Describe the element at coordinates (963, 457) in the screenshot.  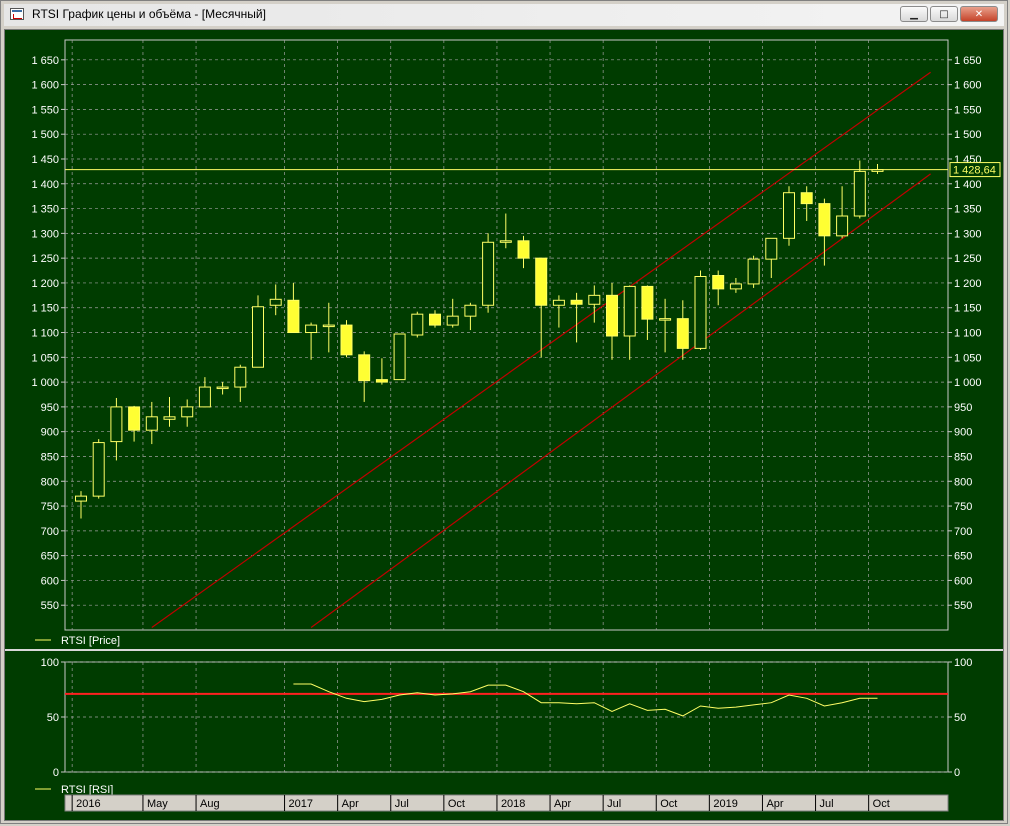
I see `price-tick-label: 850` at that location.